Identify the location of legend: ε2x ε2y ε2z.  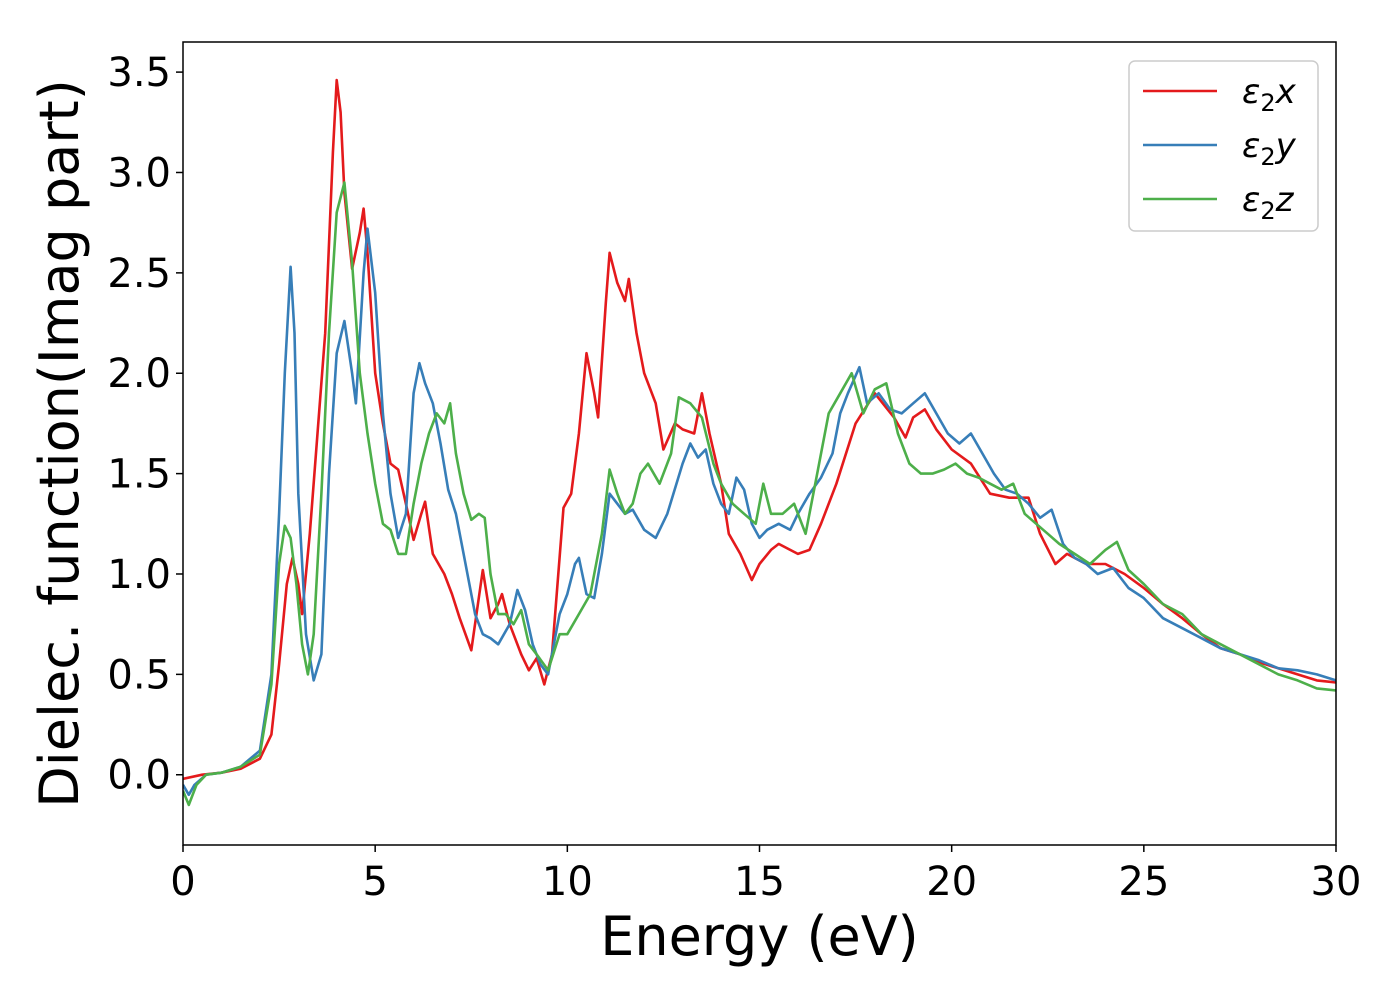
(1223, 146).